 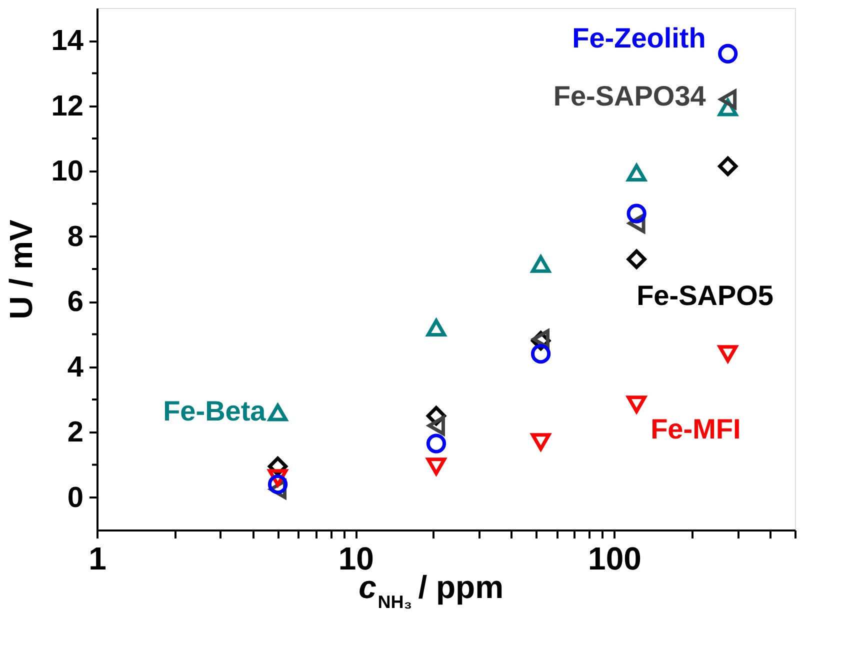 What do you see at coordinates (75, 236) in the screenshot?
I see `y-tick-label: 8` at bounding box center [75, 236].